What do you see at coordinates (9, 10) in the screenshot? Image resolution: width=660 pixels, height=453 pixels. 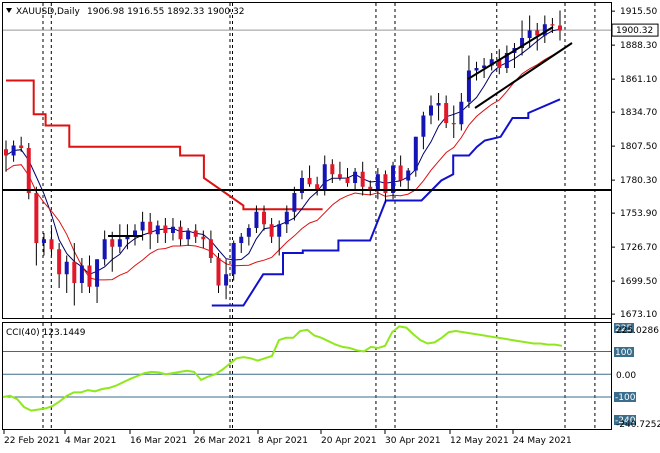 I see `dropdown-triangle-icon` at bounding box center [9, 10].